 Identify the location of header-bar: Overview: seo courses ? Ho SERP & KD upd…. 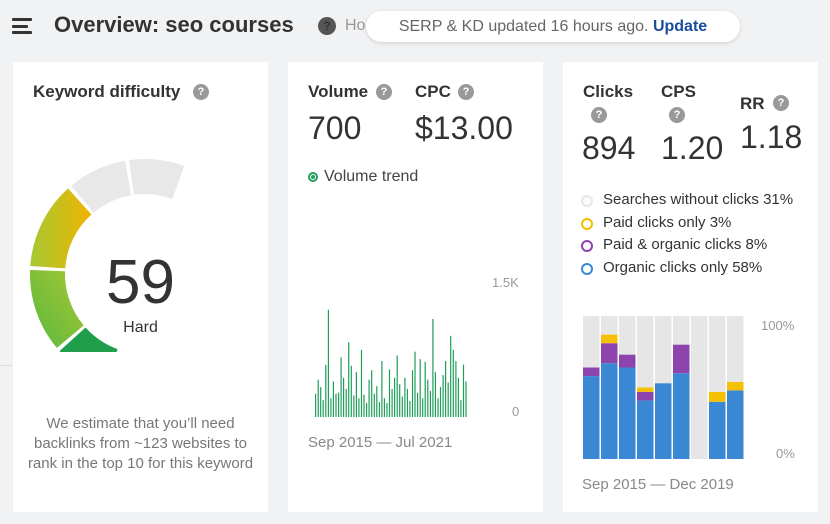
(415, 26).